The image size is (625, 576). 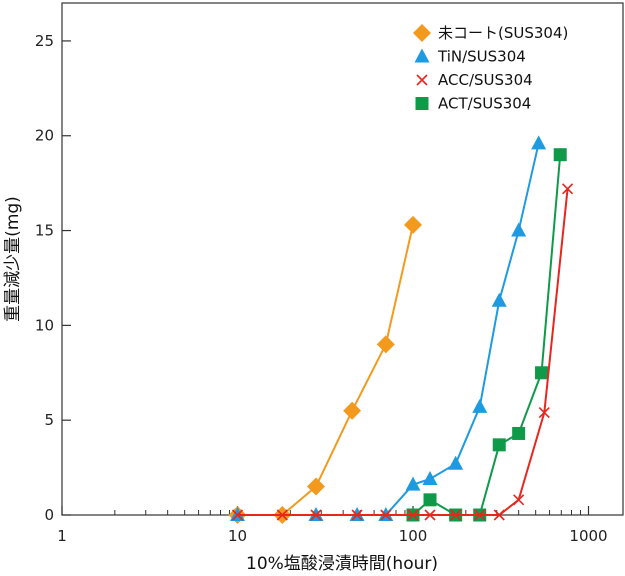 What do you see at coordinates (237, 536) in the screenshot?
I see `x-tick-label: 10` at bounding box center [237, 536].